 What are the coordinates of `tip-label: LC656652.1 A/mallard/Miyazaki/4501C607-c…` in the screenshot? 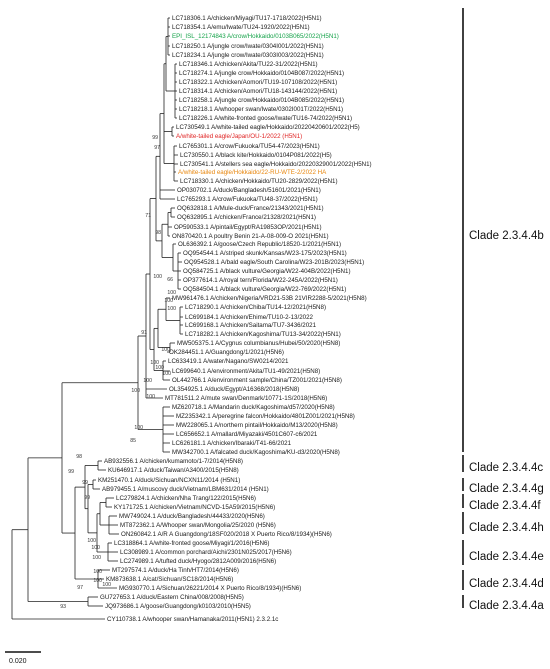 It's located at (247, 434).